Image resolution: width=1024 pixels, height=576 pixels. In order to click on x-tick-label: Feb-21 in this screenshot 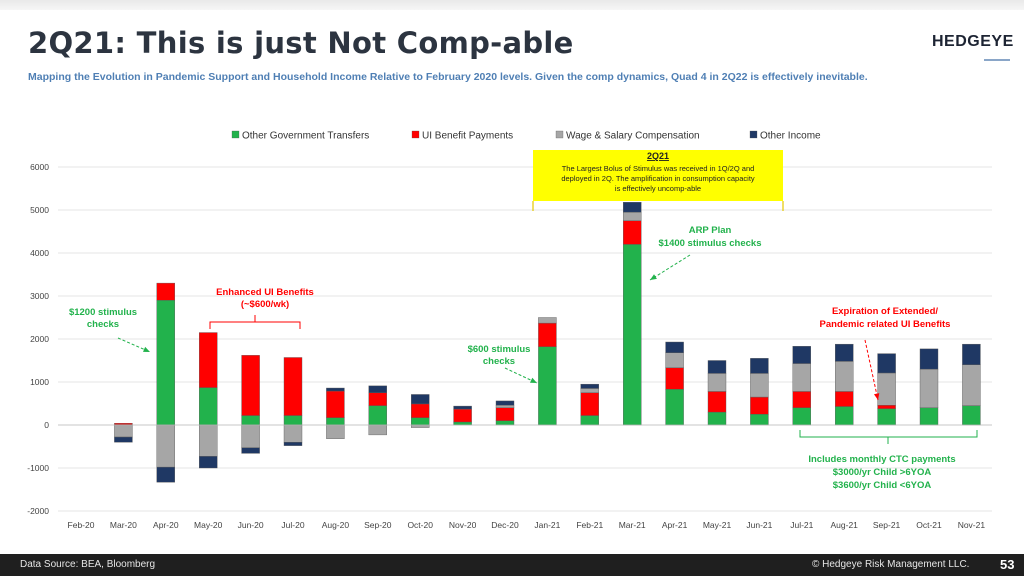, I will do `click(589, 525)`.